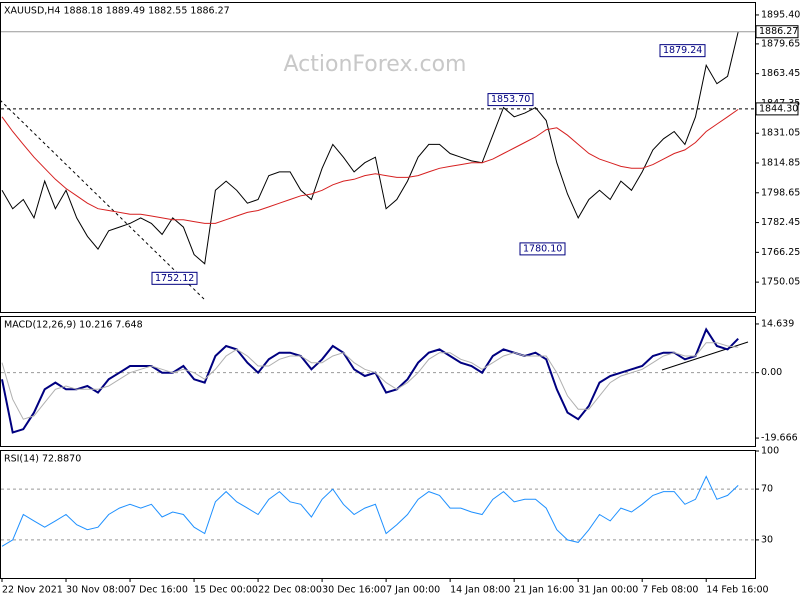 The width and height of the screenshot is (800, 600). Describe the element at coordinates (159, 590) in the screenshot. I see `x-tick-label: 7 Dec 16:00` at that location.